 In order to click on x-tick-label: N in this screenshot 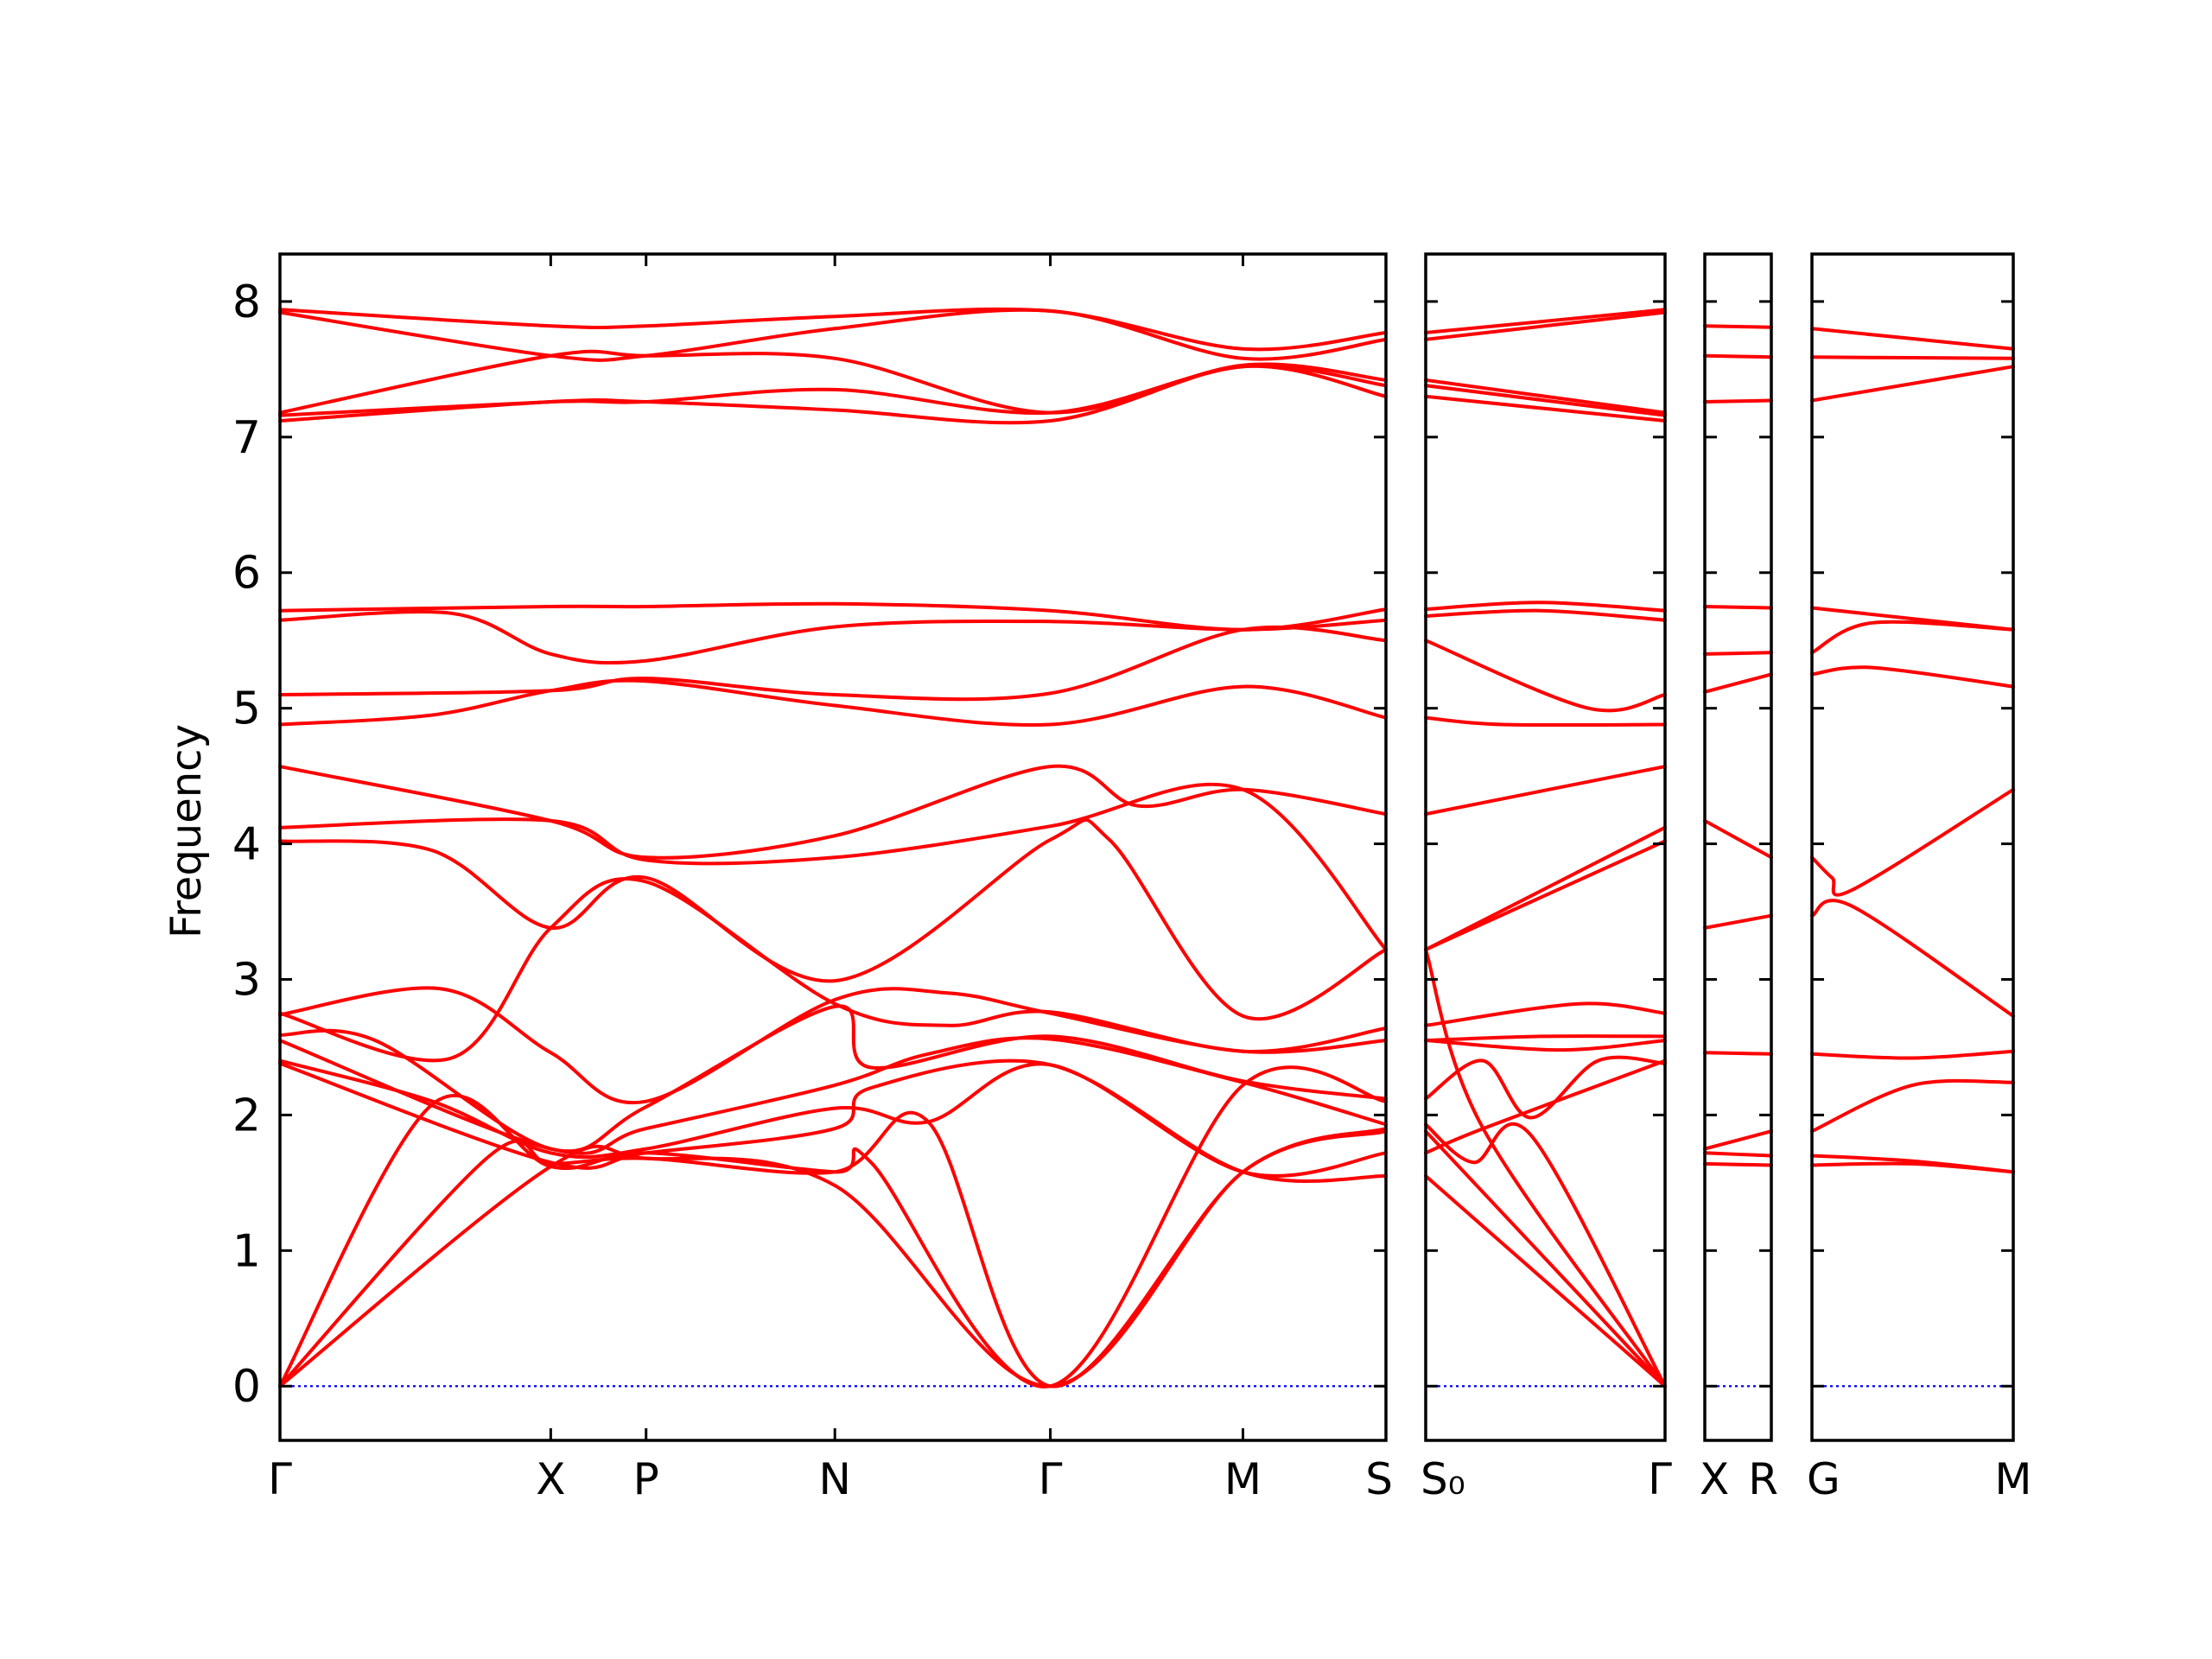, I will do `click(835, 1479)`.